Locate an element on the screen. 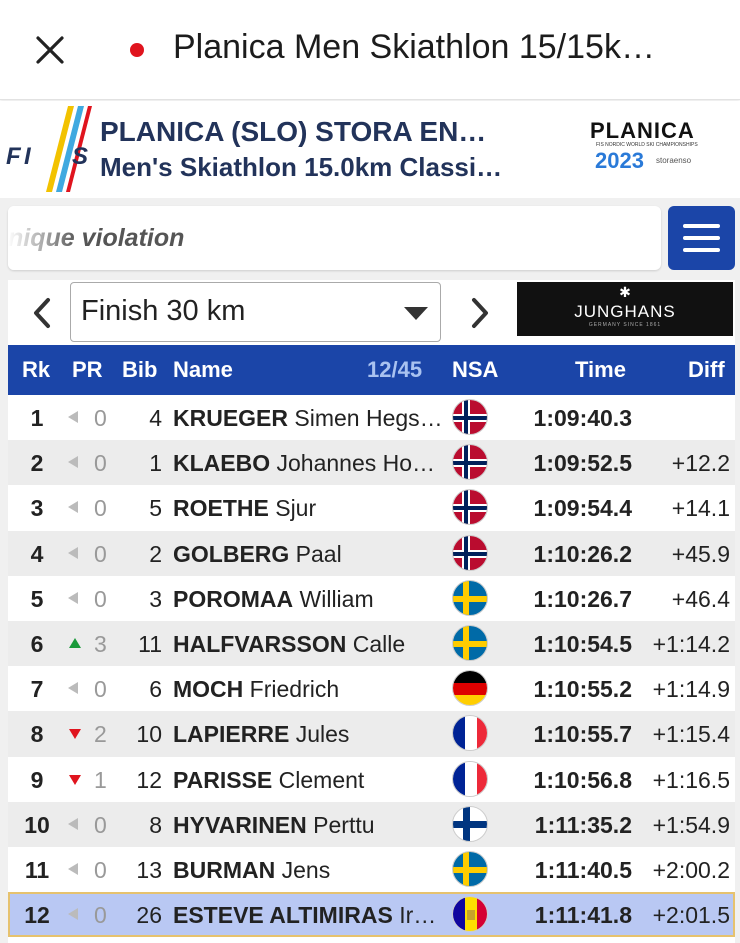 The image size is (740, 943). header-diff: Diff is located at coordinates (706, 369).